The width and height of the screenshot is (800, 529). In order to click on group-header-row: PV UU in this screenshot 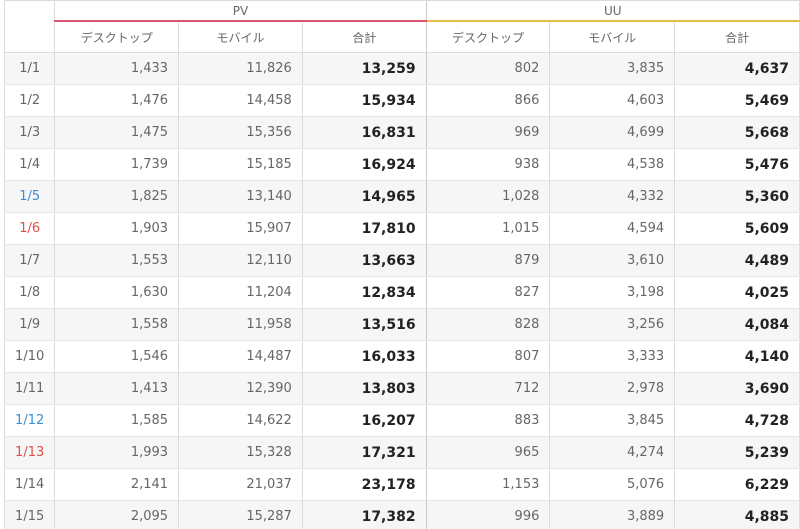, I will do `click(401, 11)`.